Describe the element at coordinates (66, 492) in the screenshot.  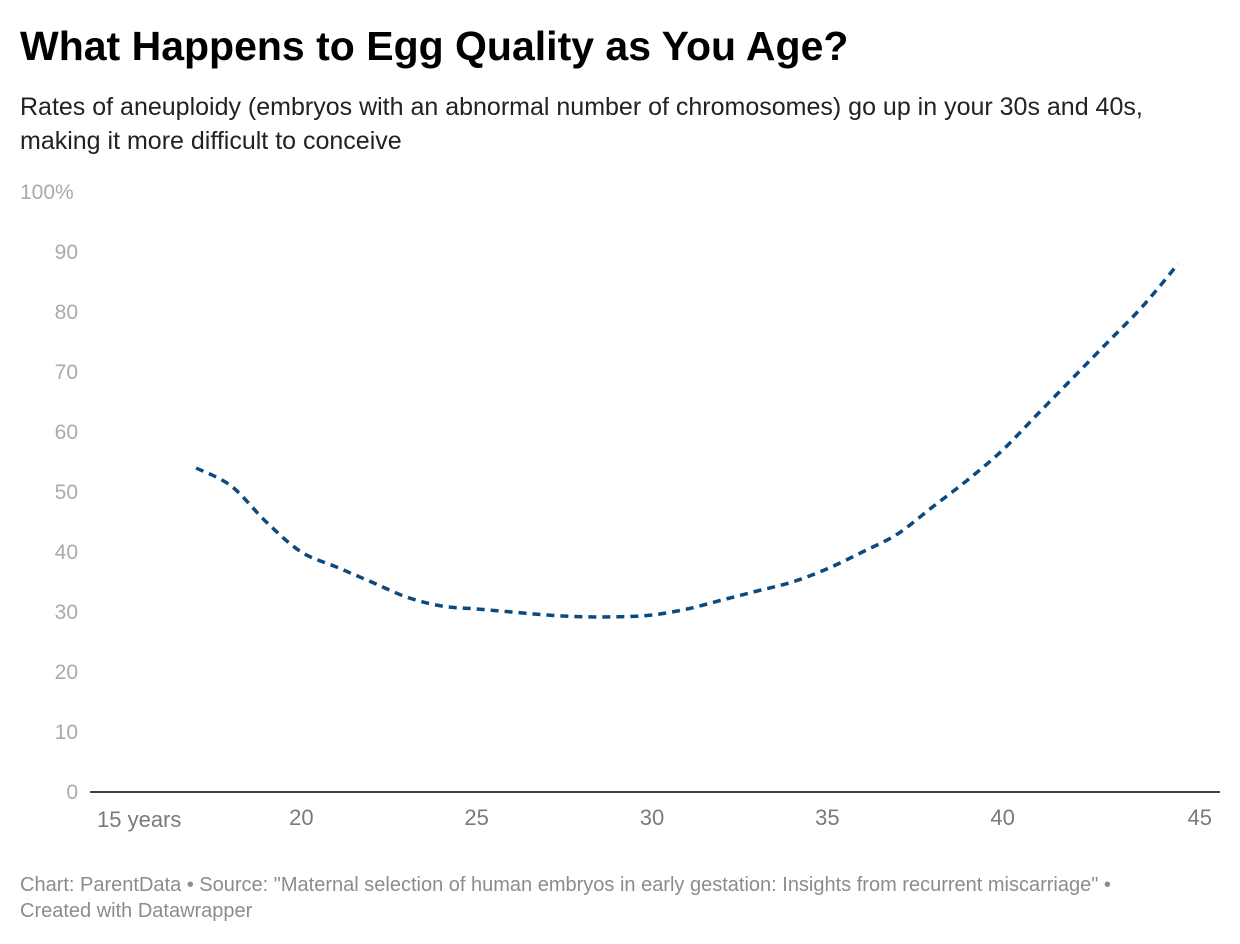
I see `y-tick-label: 50` at that location.